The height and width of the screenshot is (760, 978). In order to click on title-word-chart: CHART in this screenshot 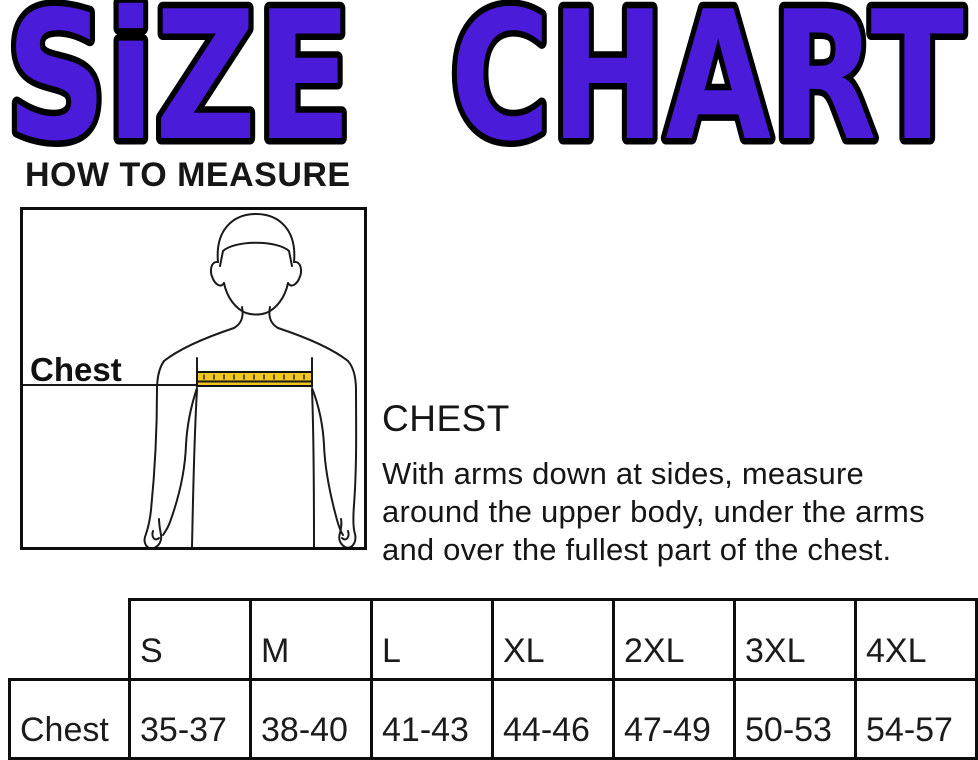, I will do `click(707, 76)`.